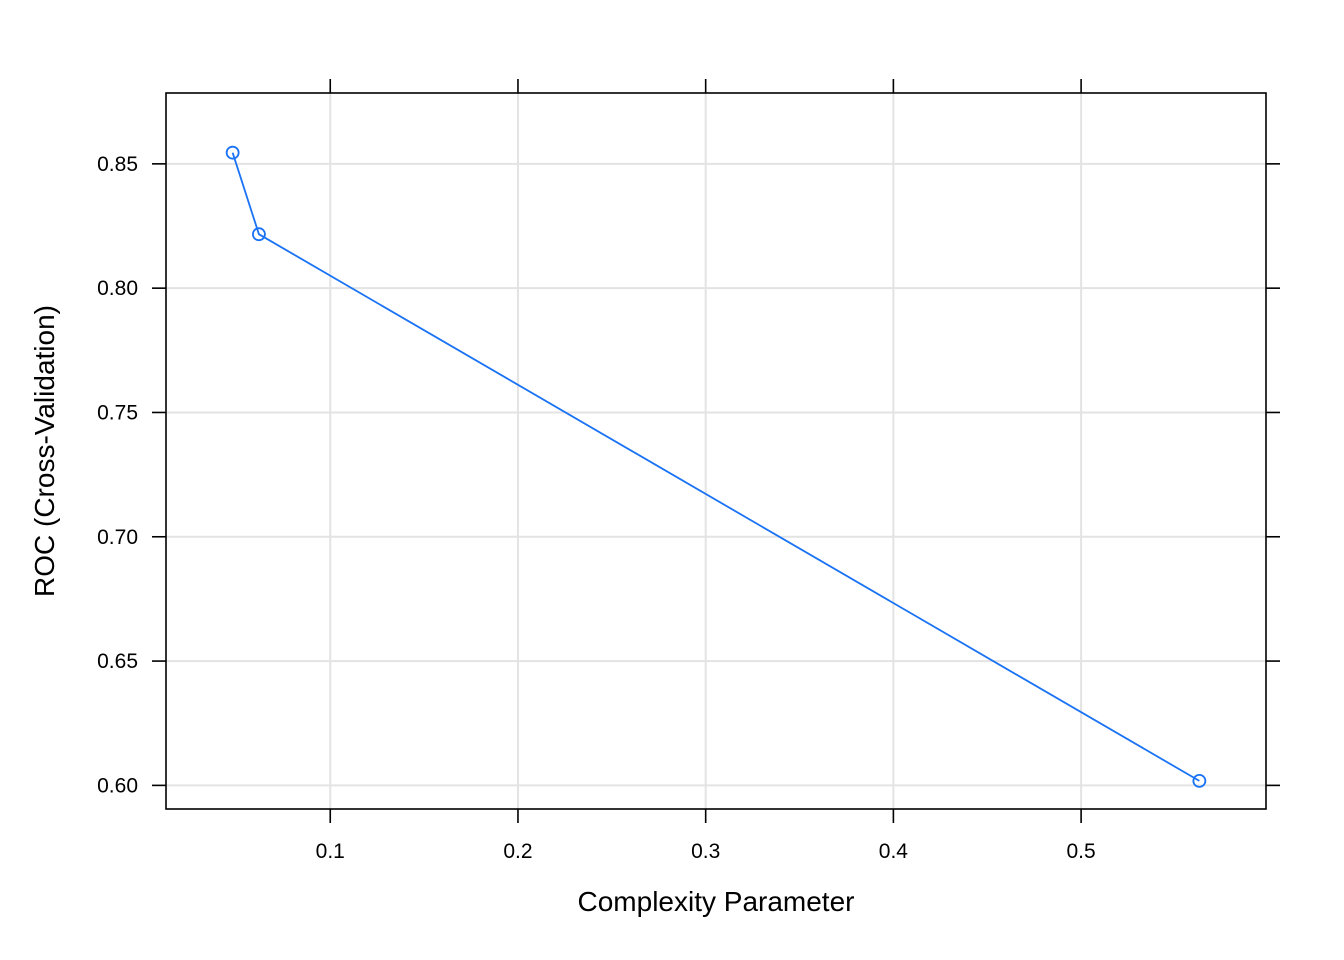 This screenshot has height=960, width=1344. I want to click on y-tick-label: 0.60, so click(117, 785).